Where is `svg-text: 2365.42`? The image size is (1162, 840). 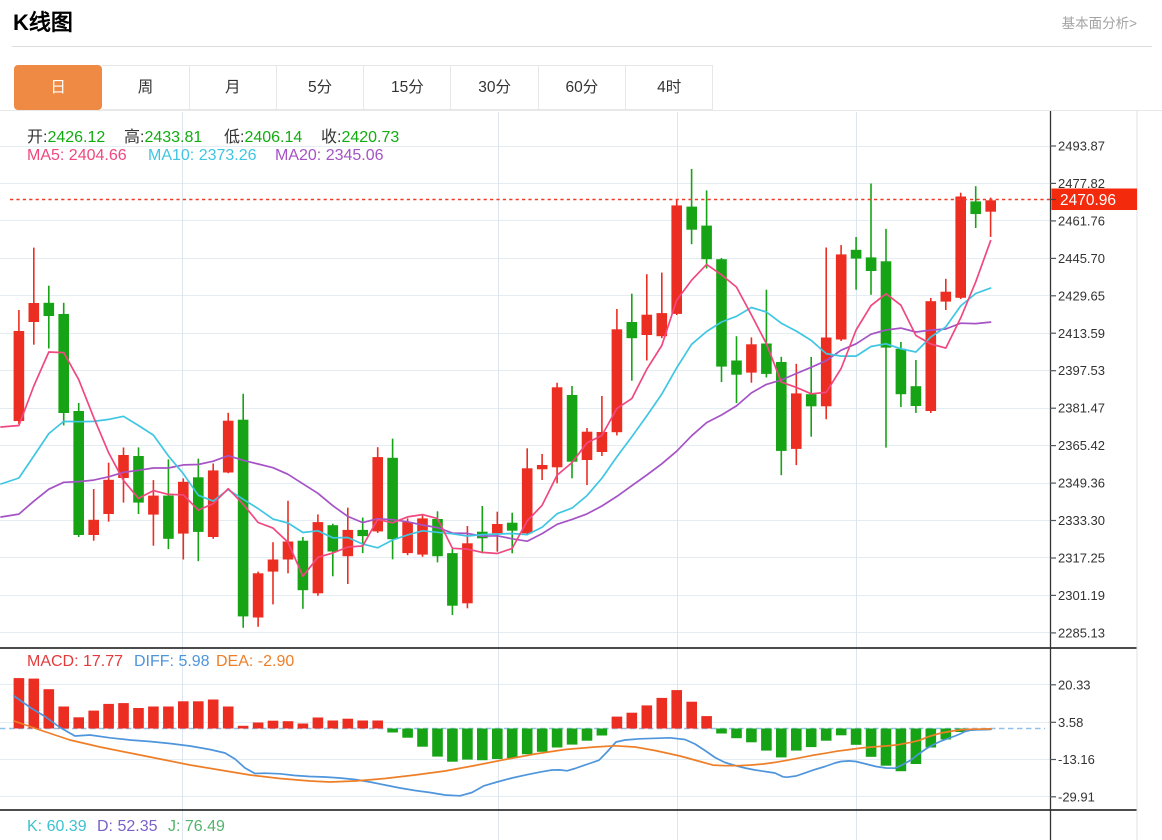
svg-text: 2365.42 is located at coordinates (1081, 445).